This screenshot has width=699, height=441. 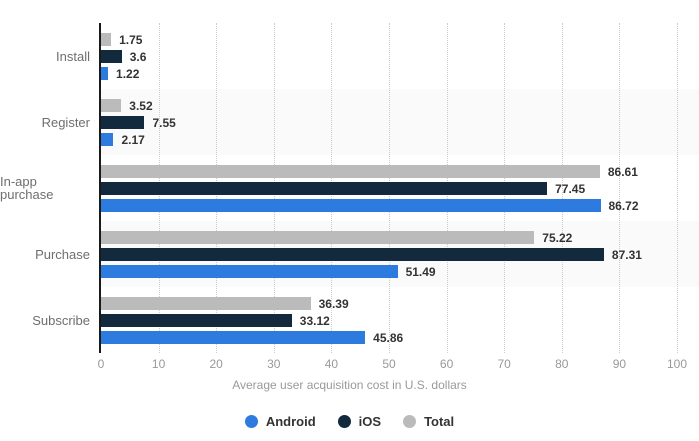 I want to click on legend-item-android: Android, so click(x=280, y=421).